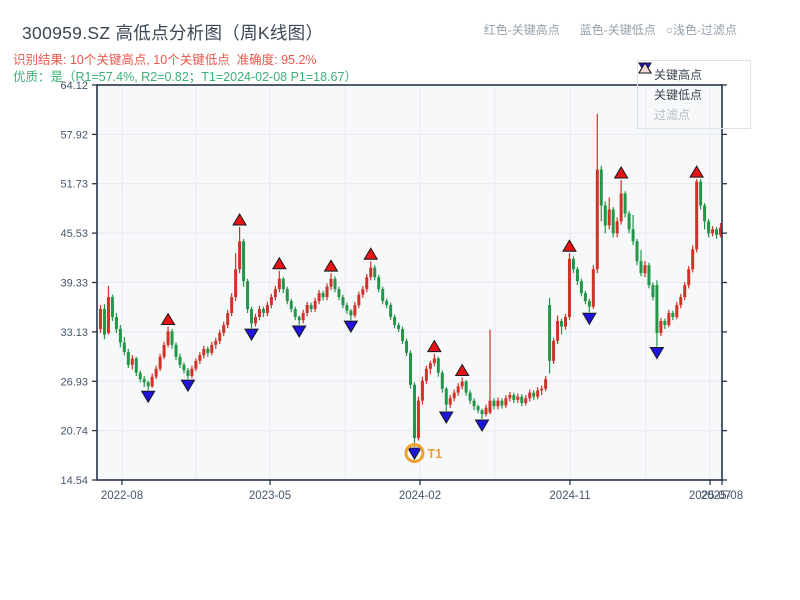 This screenshot has height=600, width=800. I want to click on x-axis-tick-label: 2022-08, so click(122, 496).